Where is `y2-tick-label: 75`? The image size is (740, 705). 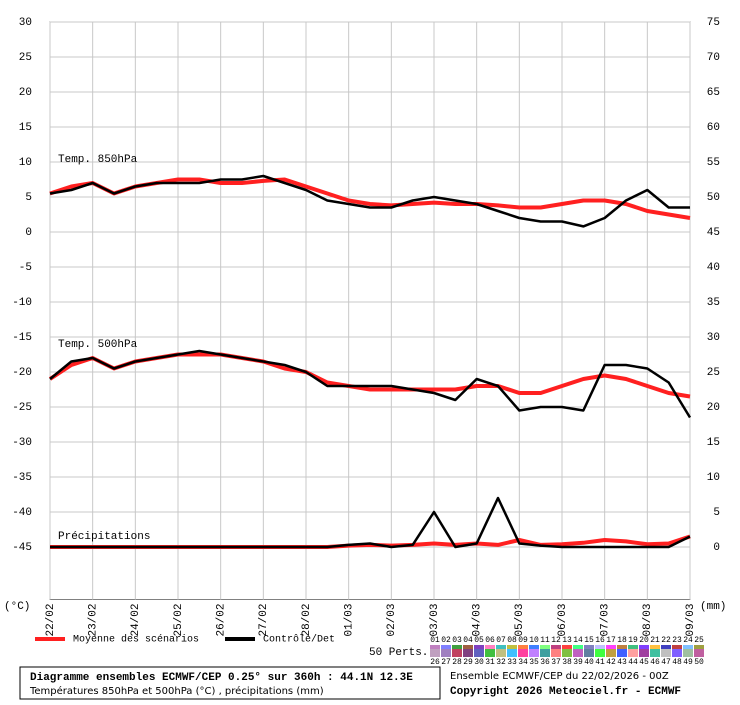
y2-tick-label: 75 is located at coordinates (713, 23).